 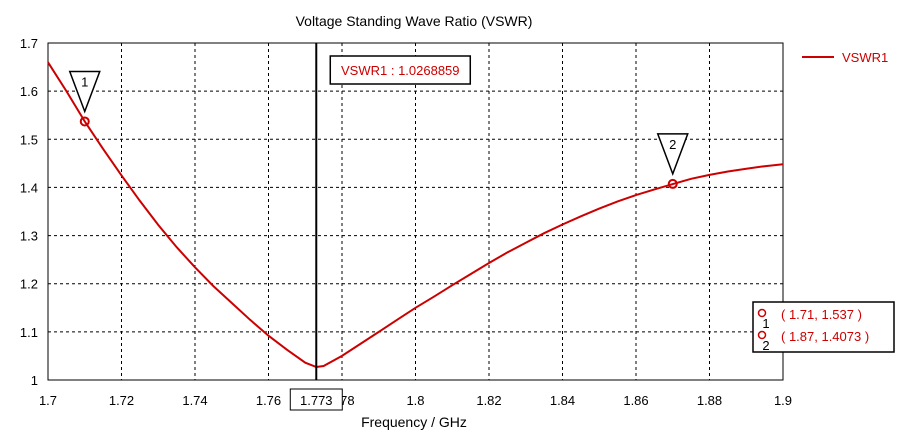 What do you see at coordinates (783, 400) in the screenshot?
I see `x-tick-label: 1.9` at bounding box center [783, 400].